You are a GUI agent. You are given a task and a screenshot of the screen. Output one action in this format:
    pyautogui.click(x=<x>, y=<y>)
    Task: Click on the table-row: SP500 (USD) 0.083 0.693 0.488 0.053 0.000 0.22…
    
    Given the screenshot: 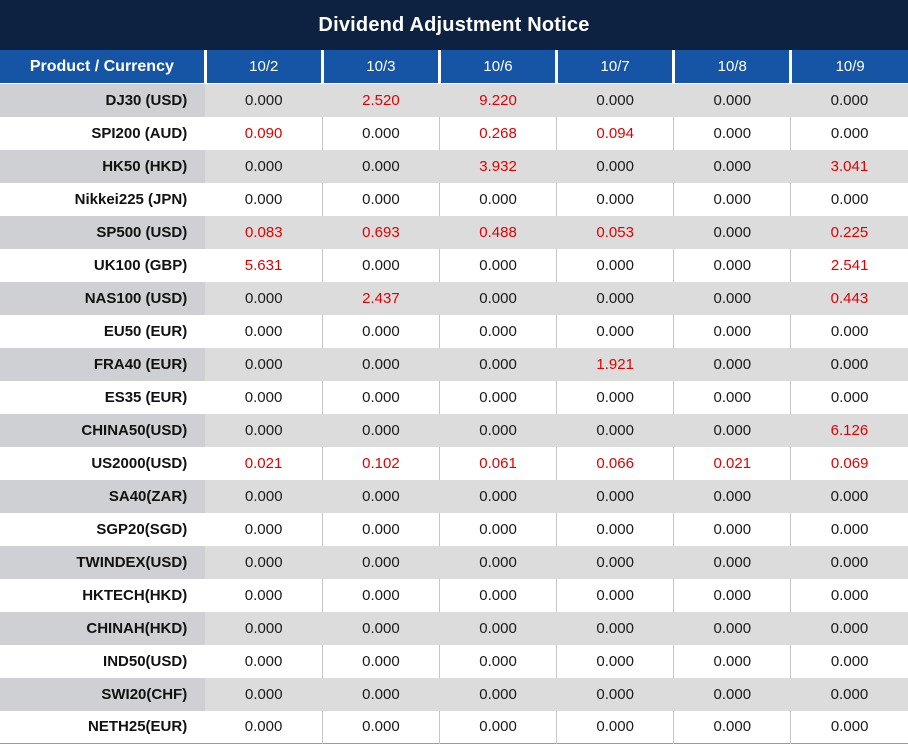 What is the action you would take?
    pyautogui.click(x=454, y=232)
    